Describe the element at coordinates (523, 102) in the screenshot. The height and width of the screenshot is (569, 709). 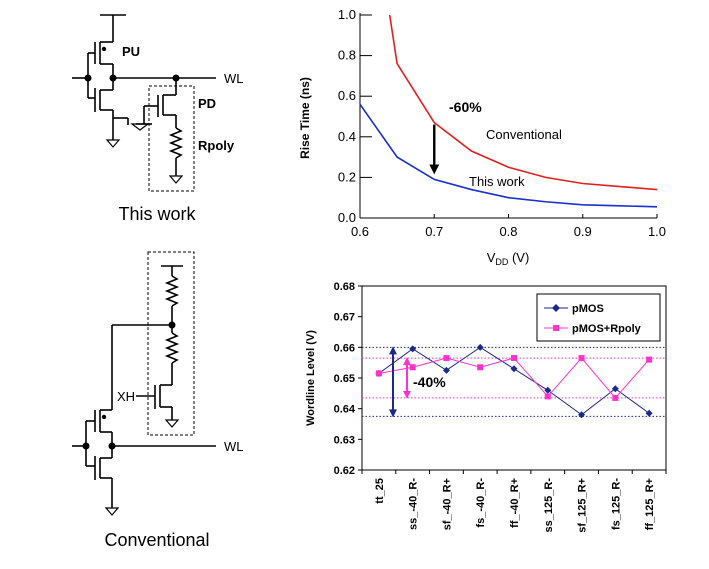
I see `conventional-series-line` at that location.